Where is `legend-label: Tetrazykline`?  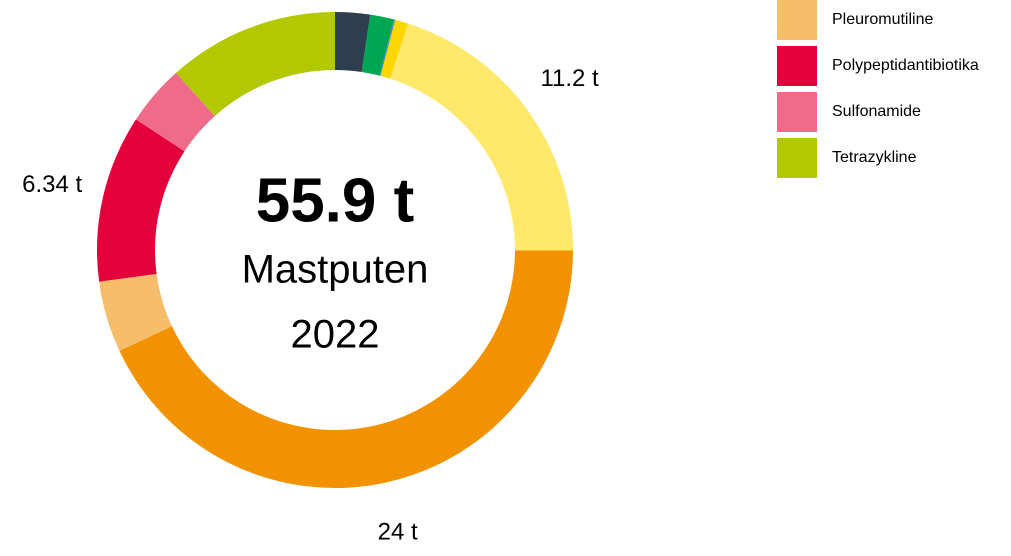 legend-label: Tetrazykline is located at coordinates (874, 157).